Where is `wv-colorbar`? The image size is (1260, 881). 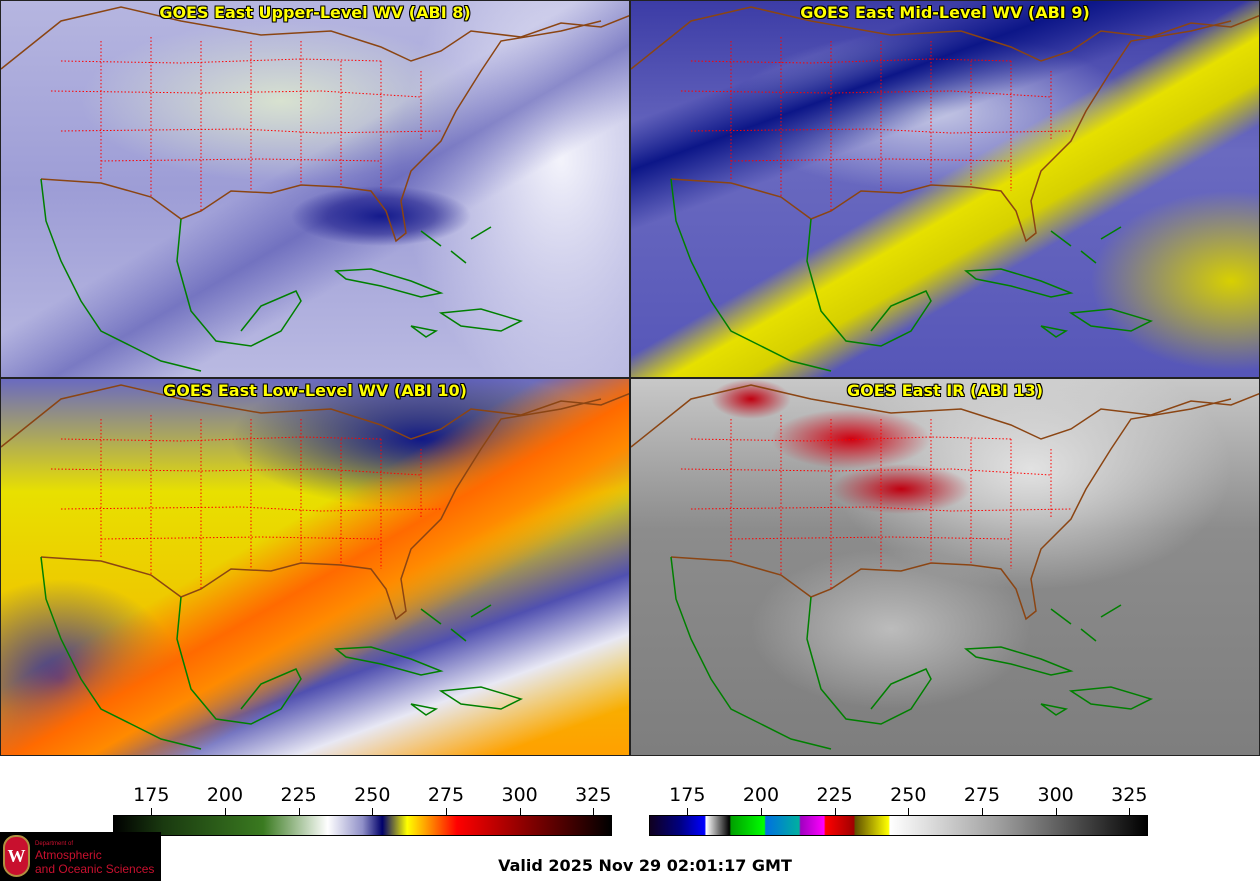
wv-colorbar is located at coordinates (362, 825).